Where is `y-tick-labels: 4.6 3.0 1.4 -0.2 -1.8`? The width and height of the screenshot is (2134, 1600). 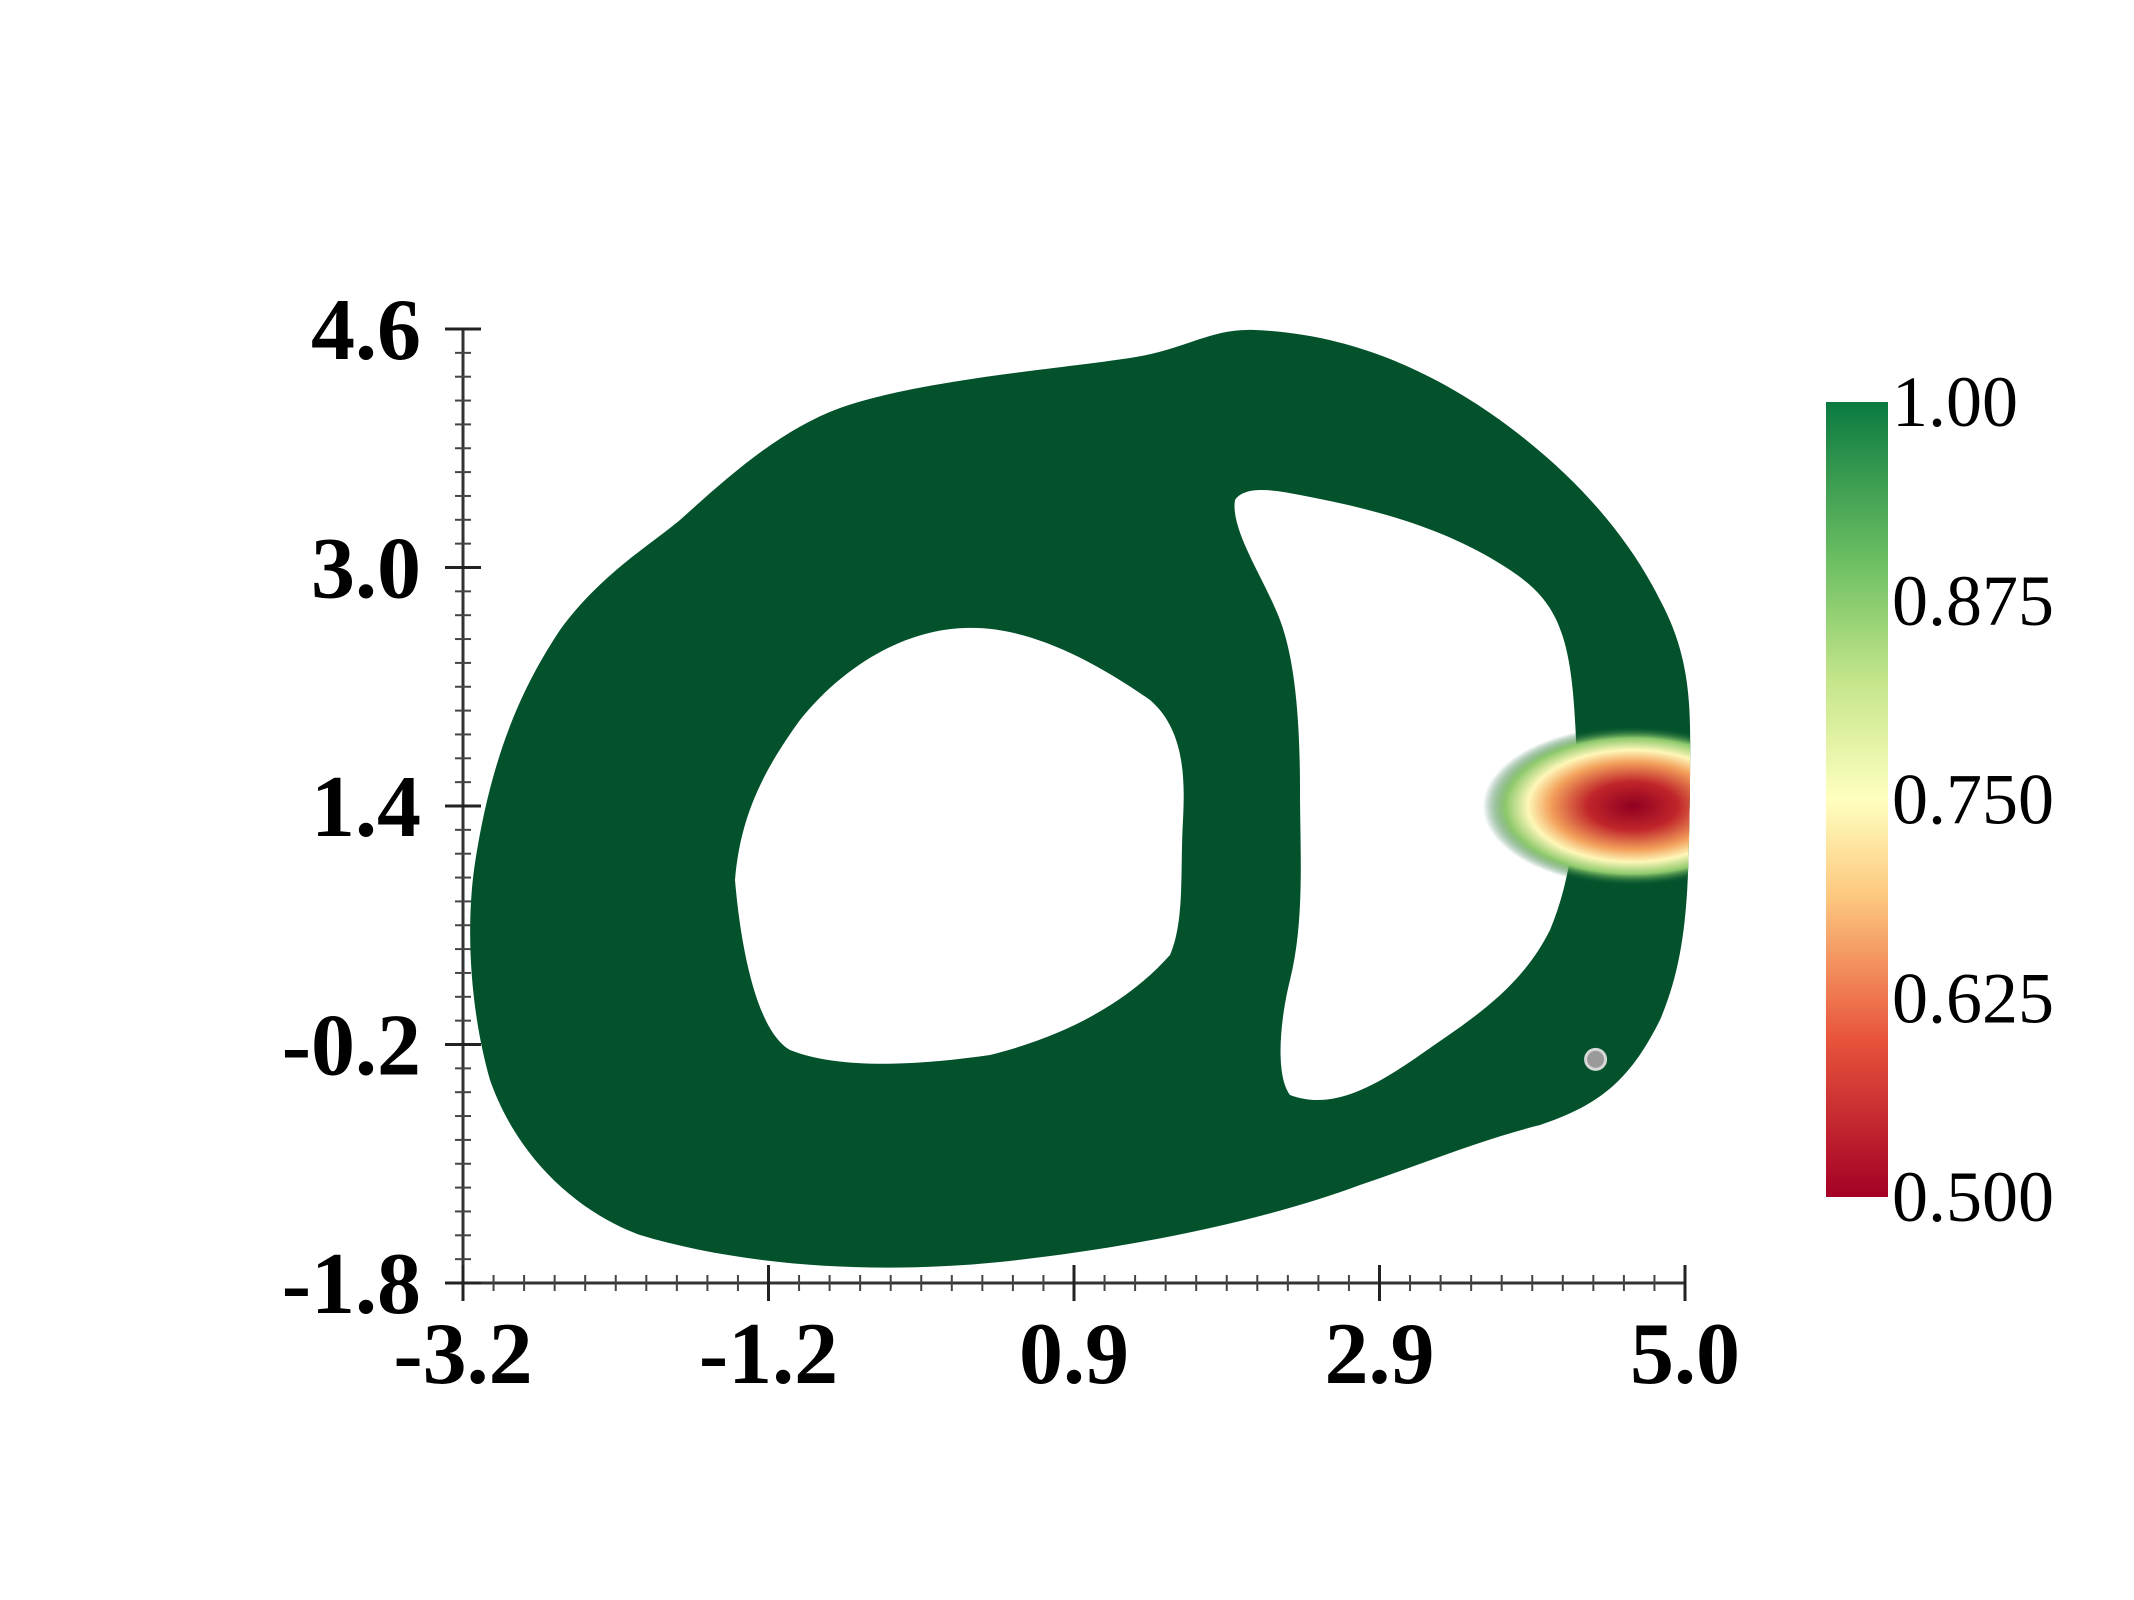 y-tick-labels: 4.6 3.0 1.4 -0.2 -1.8 is located at coordinates (351, 807).